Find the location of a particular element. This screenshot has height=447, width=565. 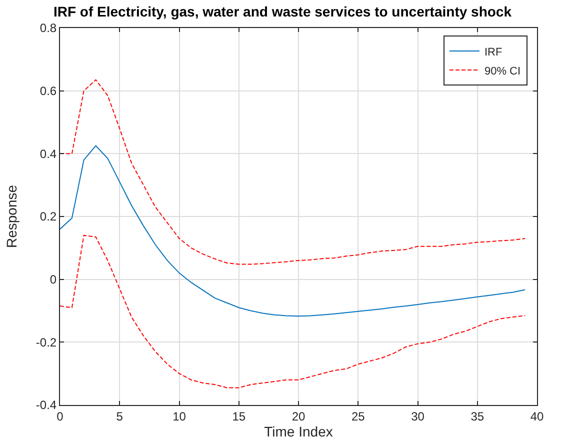

x-tick-label: 20 is located at coordinates (299, 416).